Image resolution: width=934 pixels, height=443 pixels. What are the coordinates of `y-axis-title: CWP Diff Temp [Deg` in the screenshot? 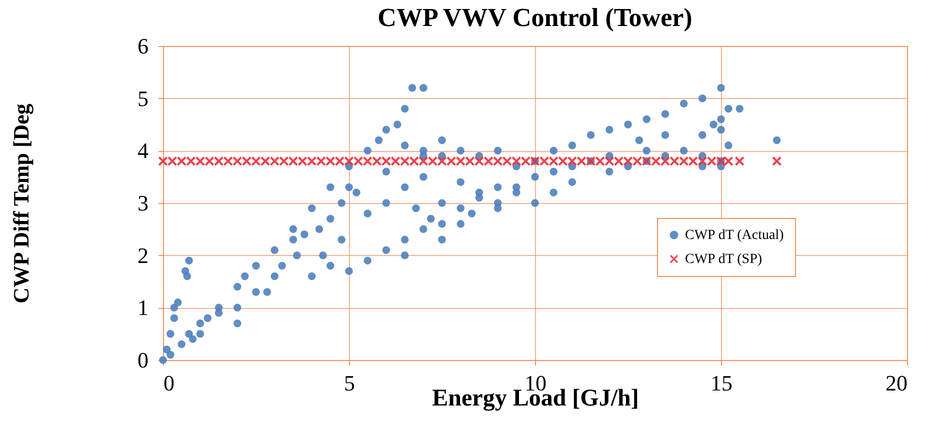 It's located at (21, 204).